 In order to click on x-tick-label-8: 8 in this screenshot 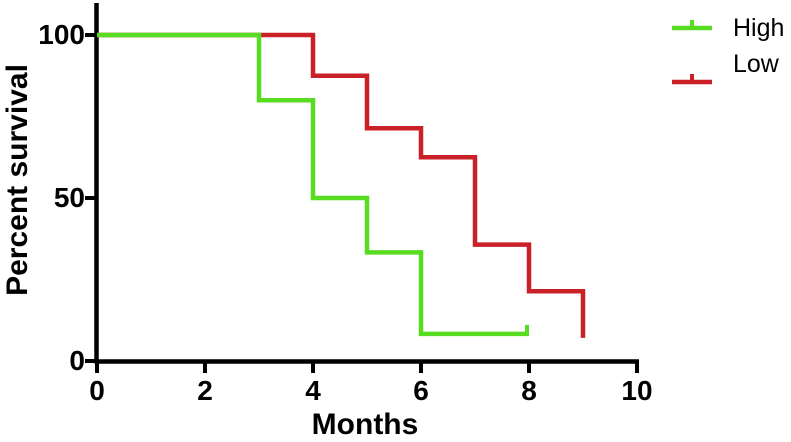, I will do `click(529, 390)`.